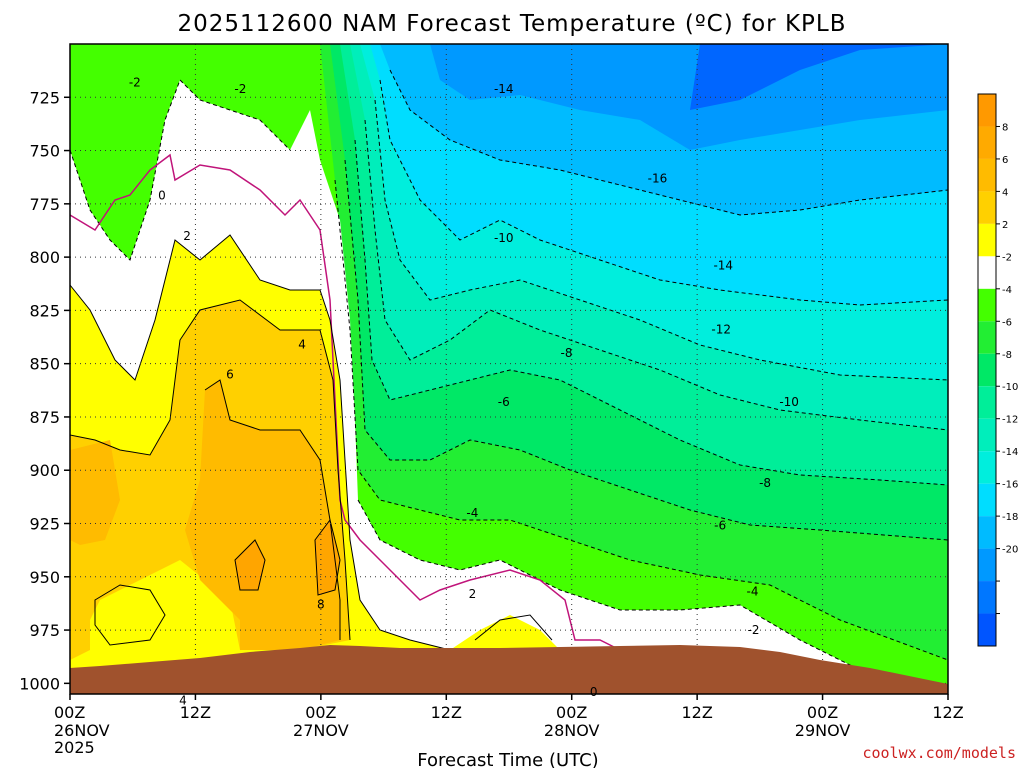 This screenshot has width=1024, height=768. What do you see at coordinates (823, 730) in the screenshot?
I see `x-date-label: 29NOV` at bounding box center [823, 730].